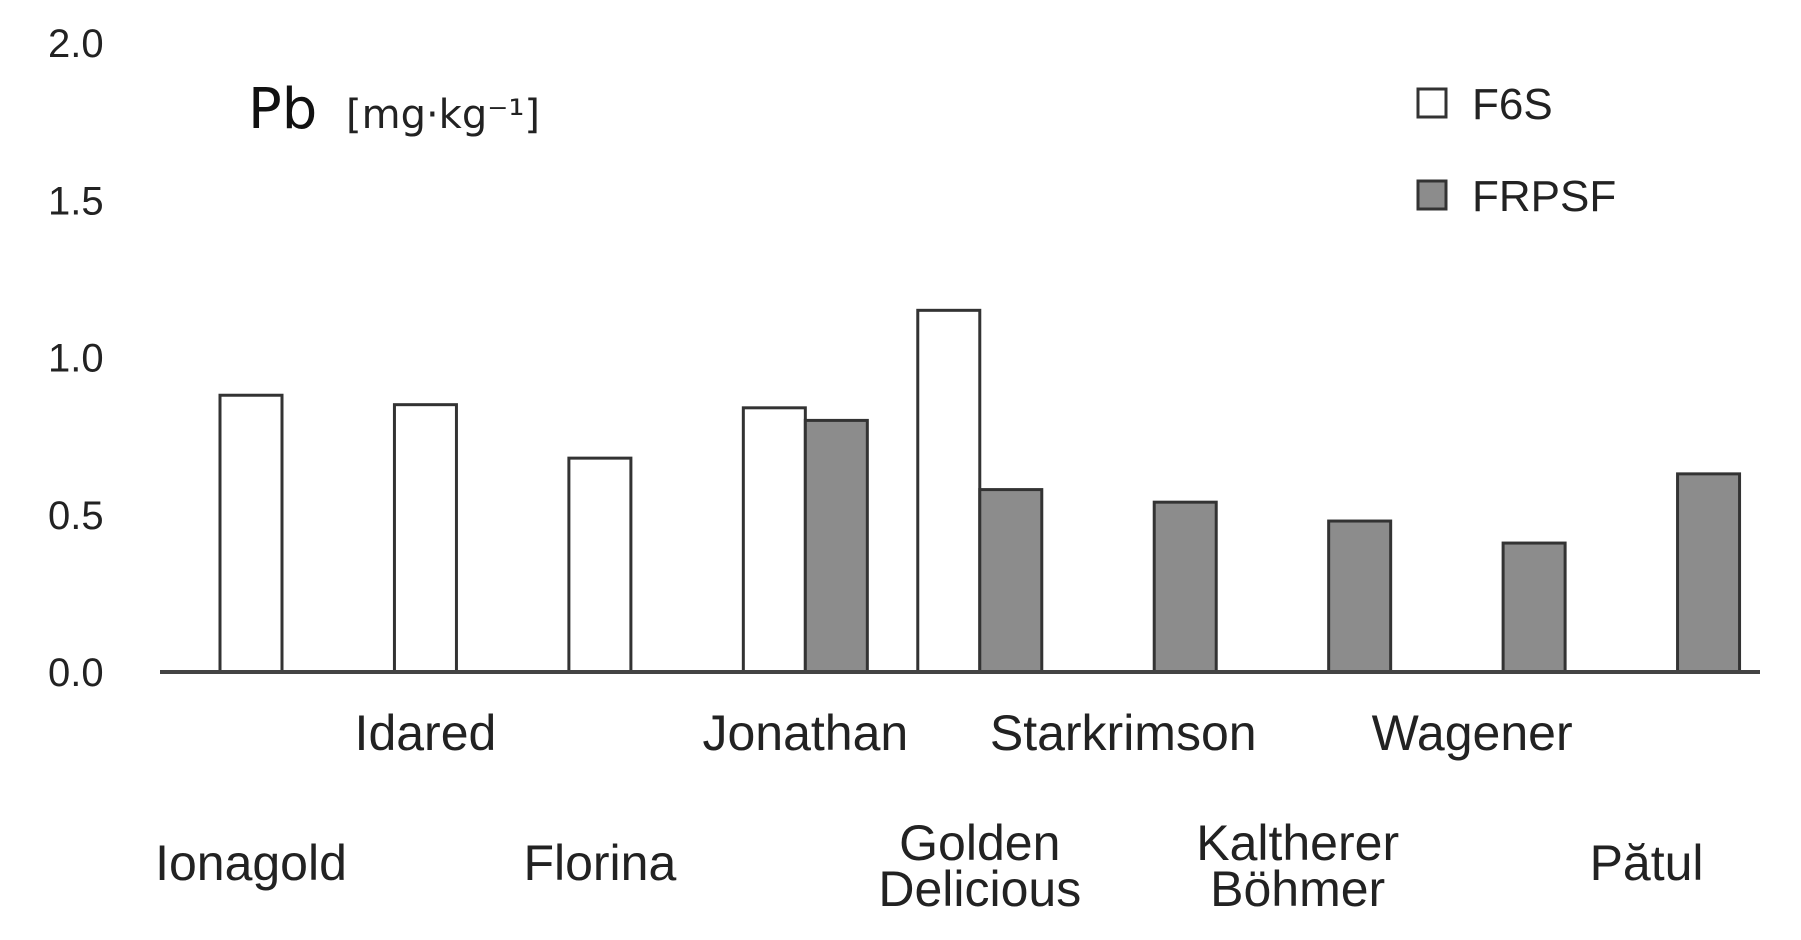 This screenshot has height=940, width=1801. What do you see at coordinates (1185, 587) in the screenshot?
I see `bar-frpsf-starkrimson` at bounding box center [1185, 587].